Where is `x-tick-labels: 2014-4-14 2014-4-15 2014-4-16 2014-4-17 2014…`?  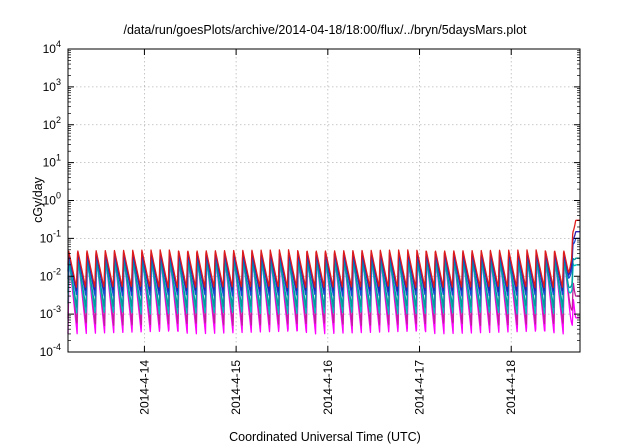 x-tick-labels: 2014-4-14 2014-4-15 2014-4-16 2014-4-17 2014… is located at coordinates (327, 387).